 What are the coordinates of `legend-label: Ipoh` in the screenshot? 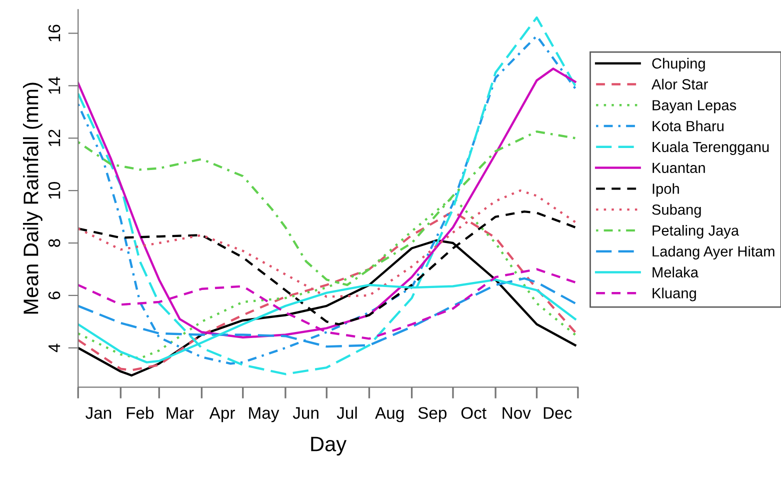 It's located at (665, 190).